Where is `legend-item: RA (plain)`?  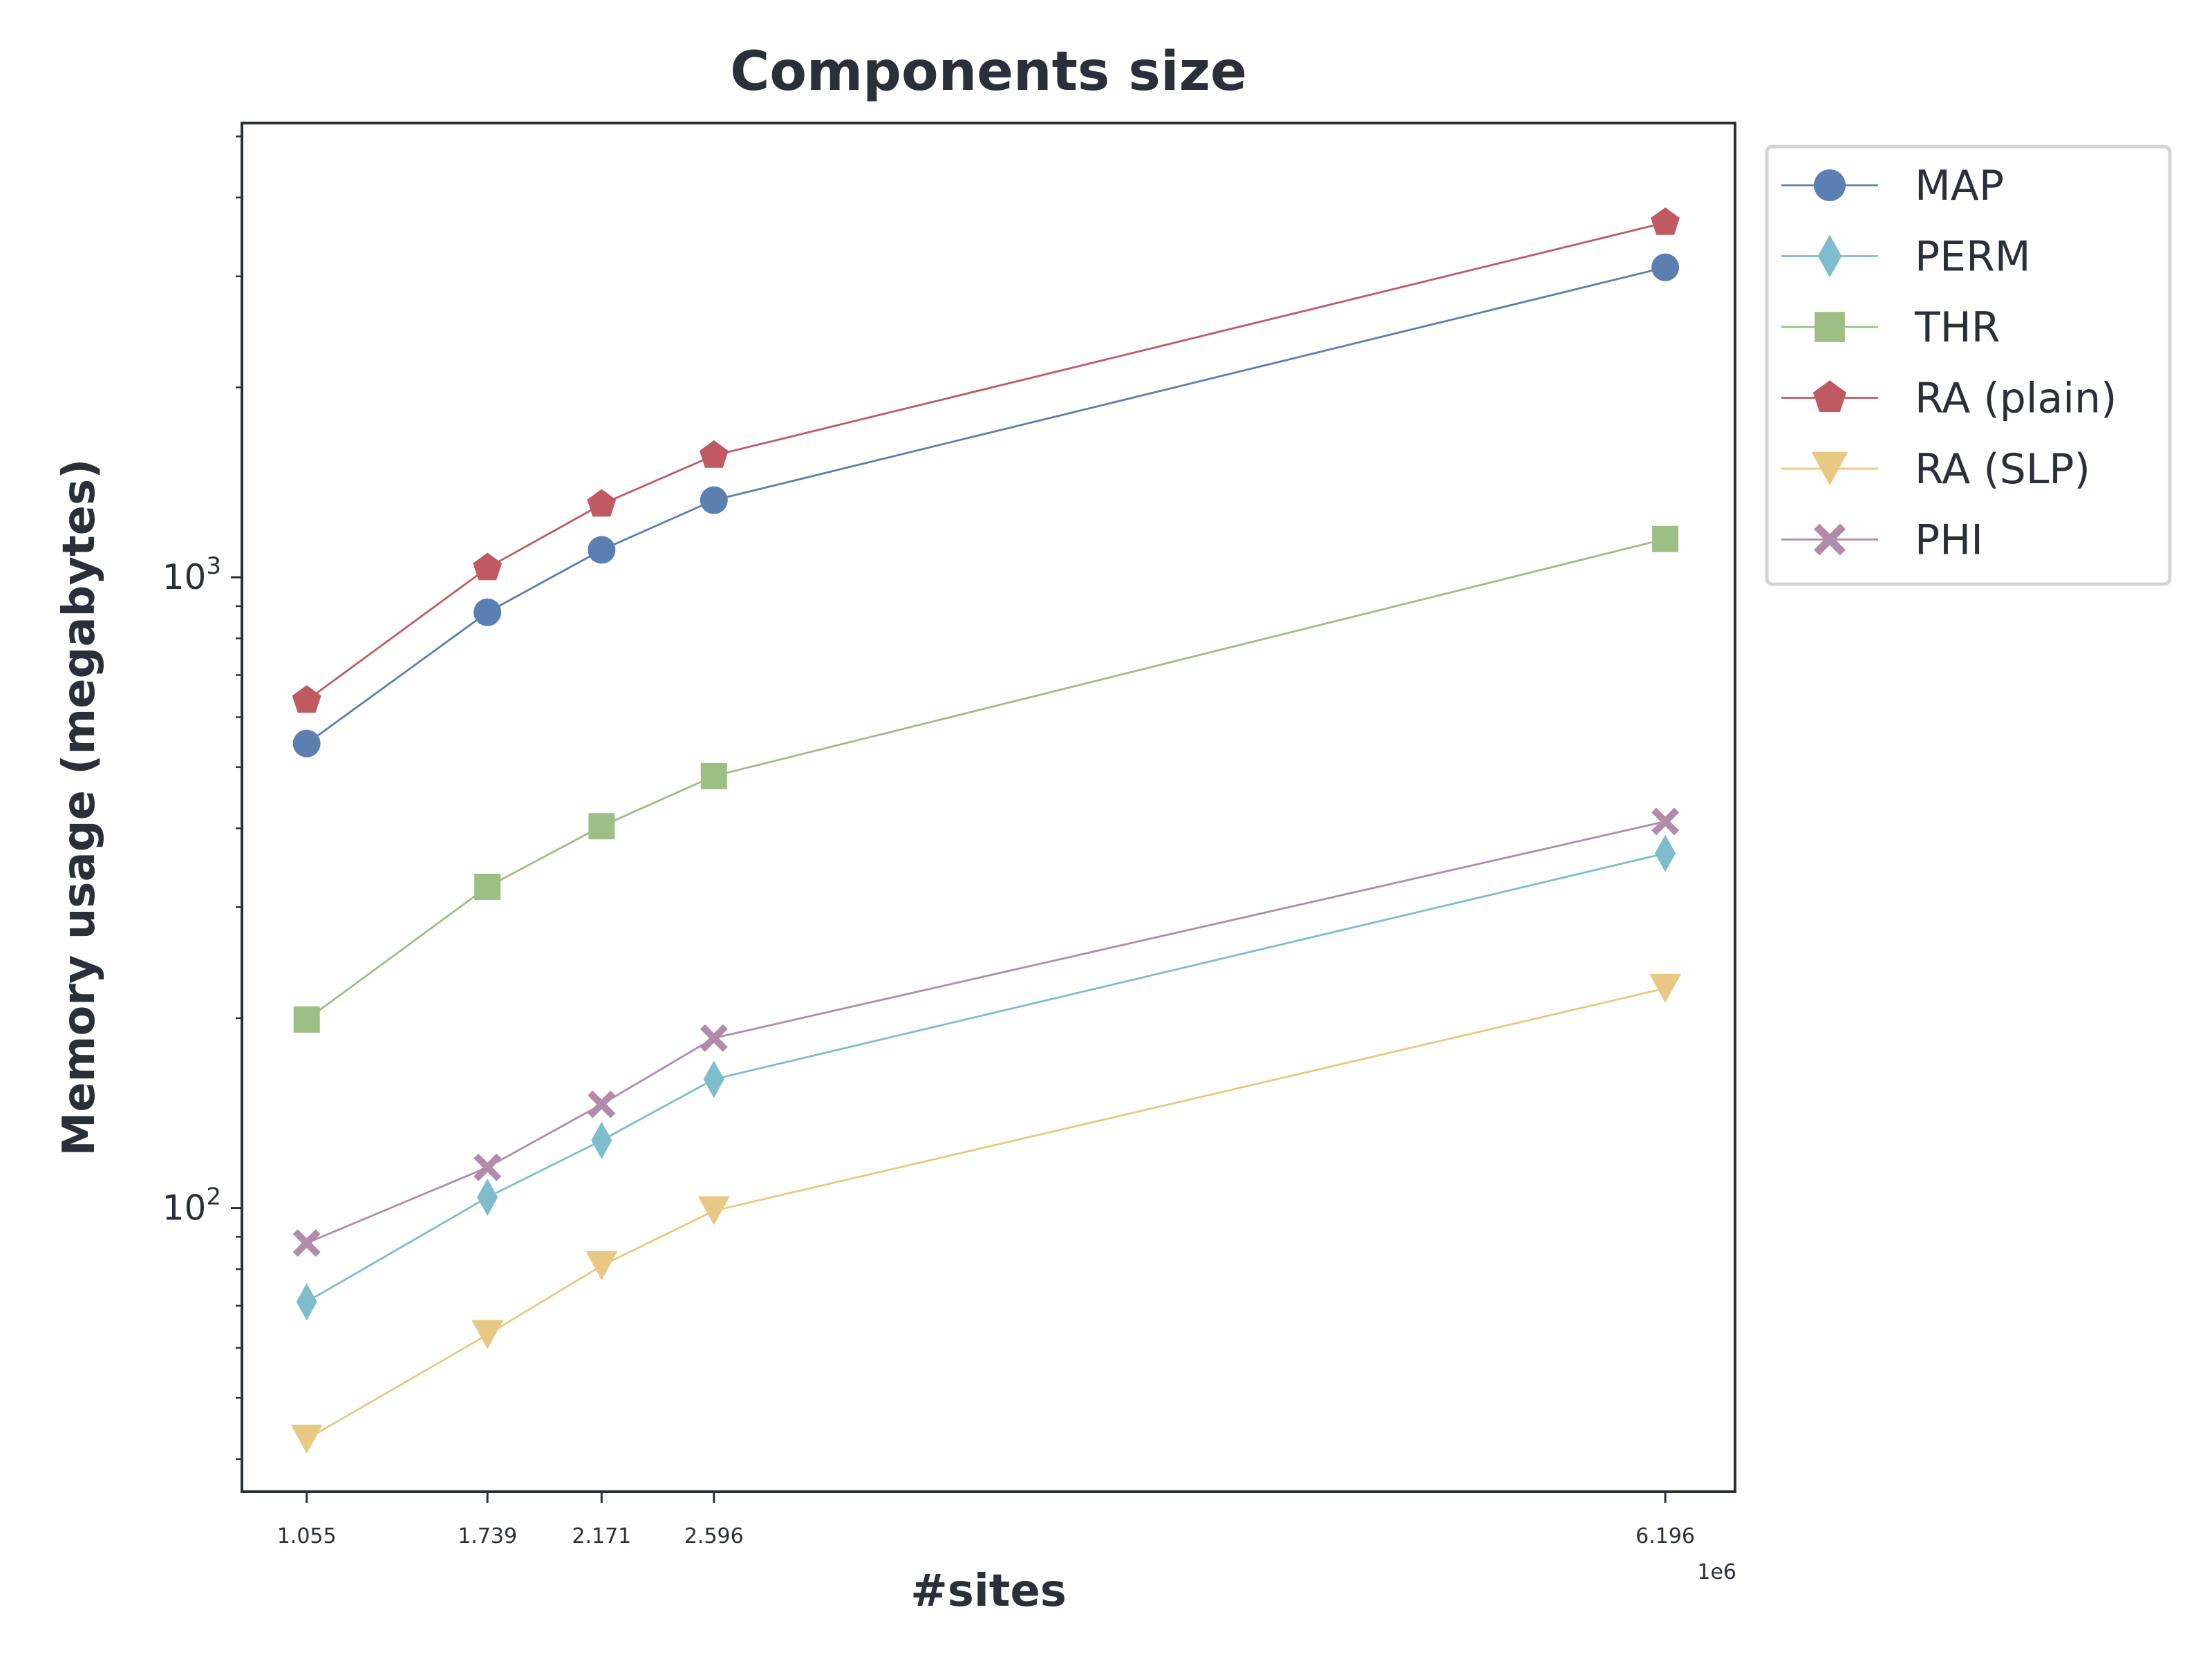
legend-item: RA (plain) is located at coordinates (1949, 399).